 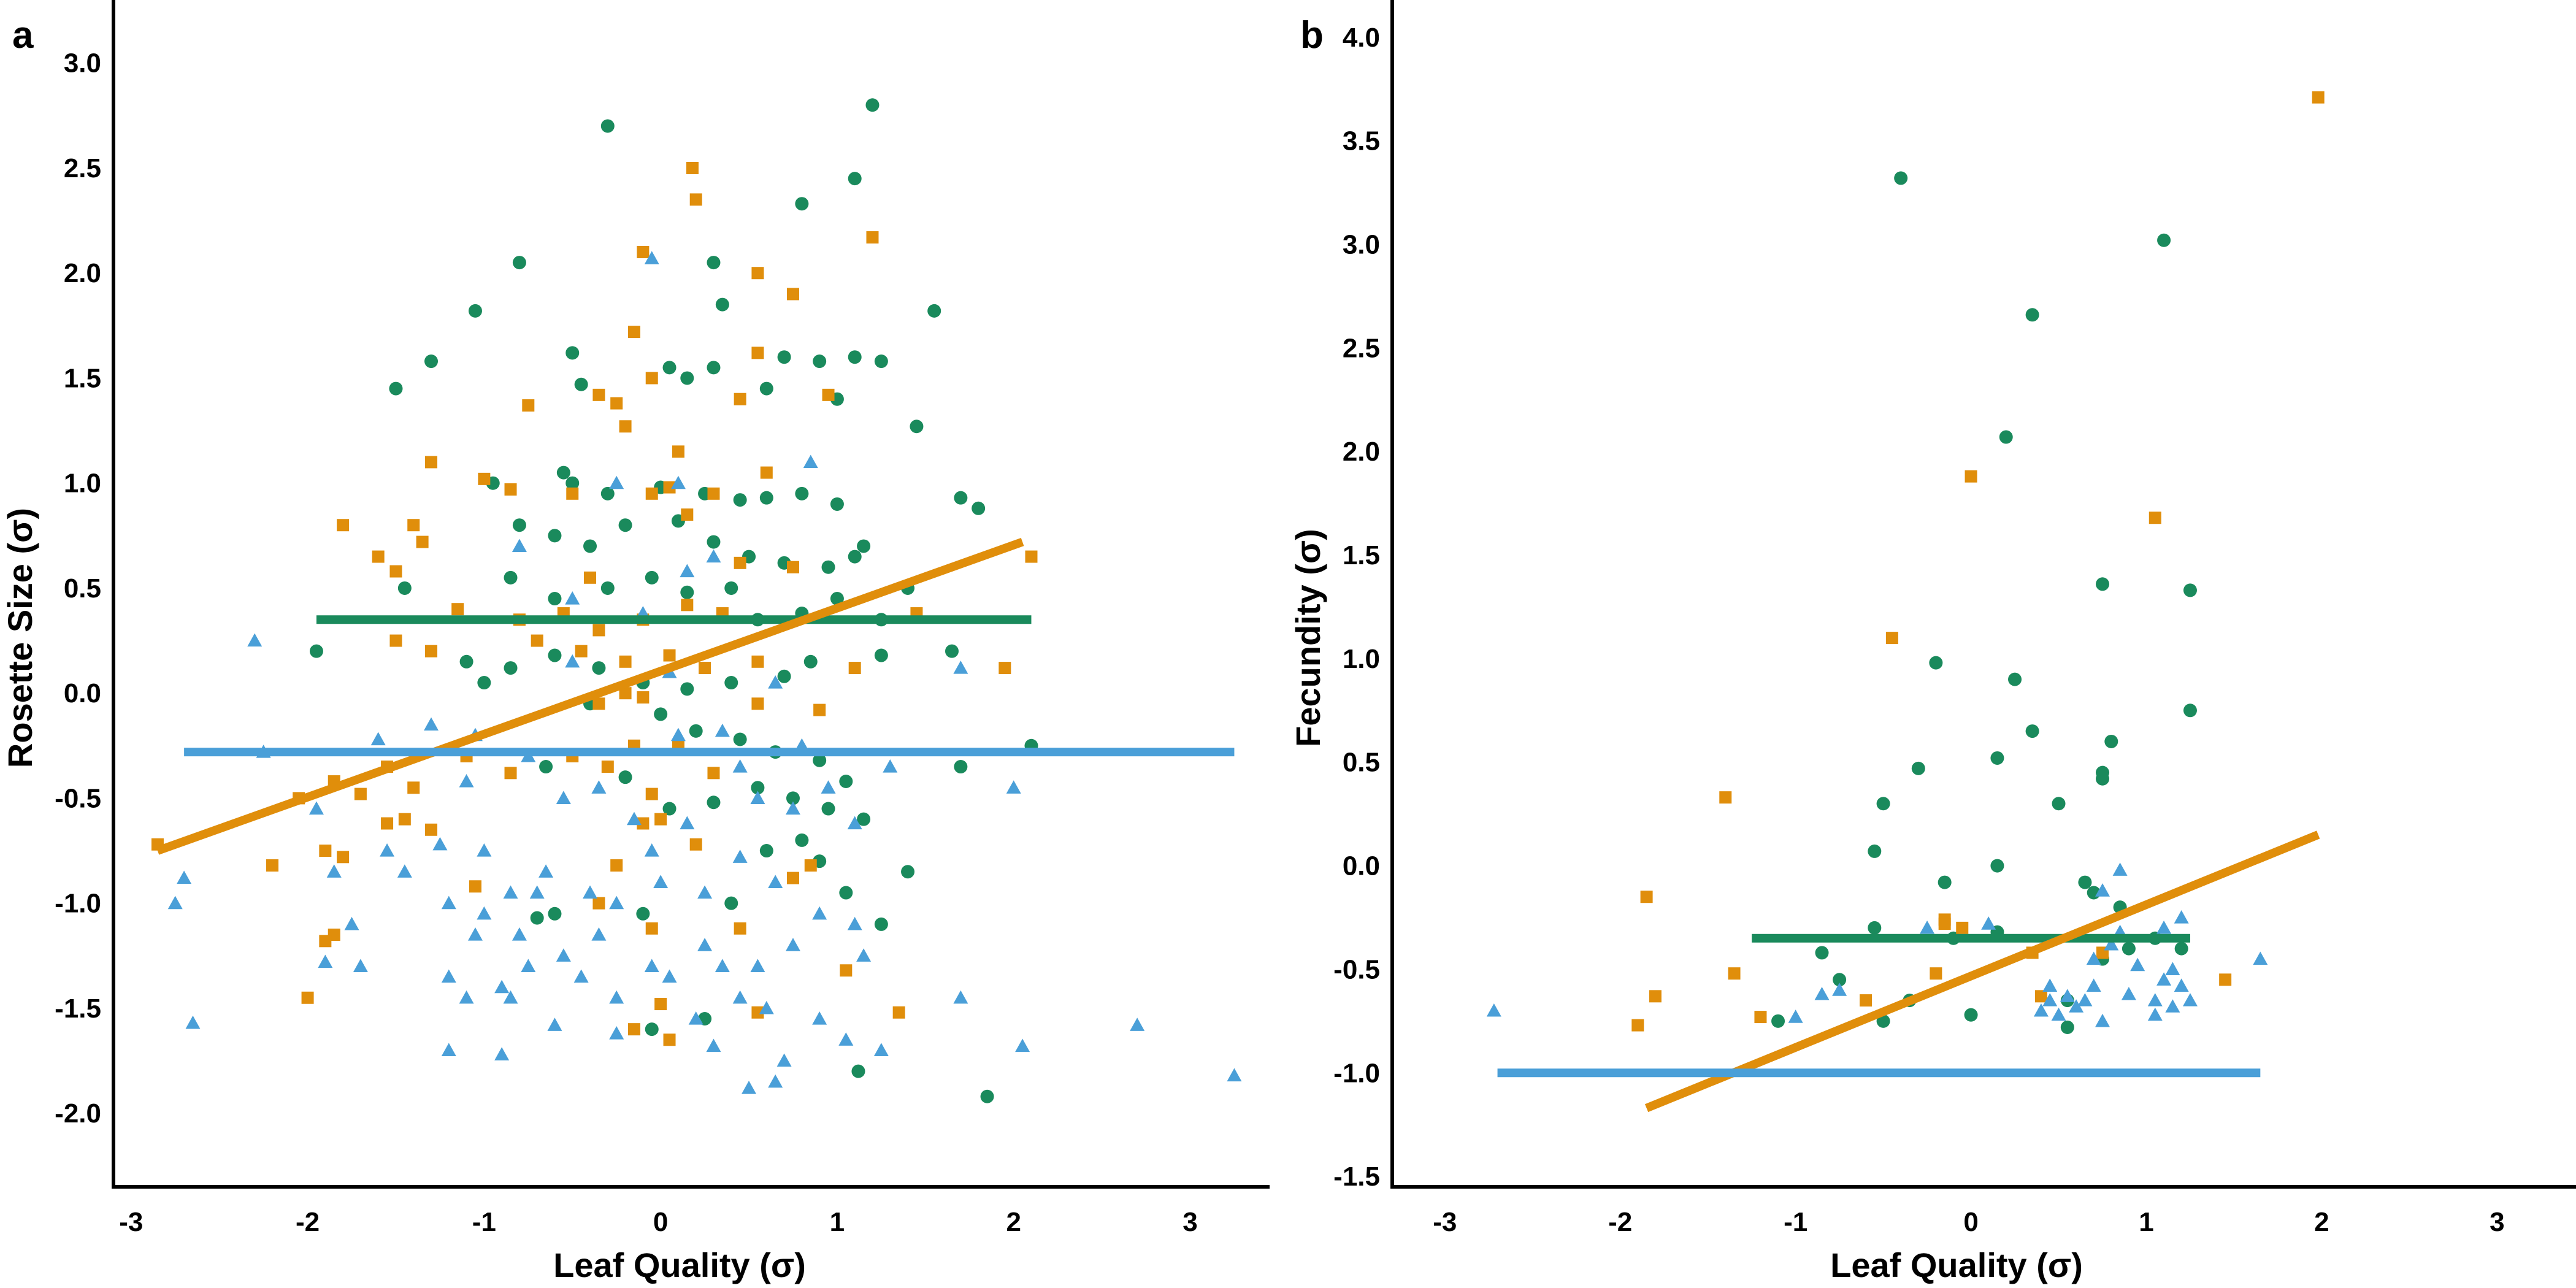 What do you see at coordinates (82, 63) in the screenshot?
I see `panel-a-y-tick-label: 3.0` at bounding box center [82, 63].